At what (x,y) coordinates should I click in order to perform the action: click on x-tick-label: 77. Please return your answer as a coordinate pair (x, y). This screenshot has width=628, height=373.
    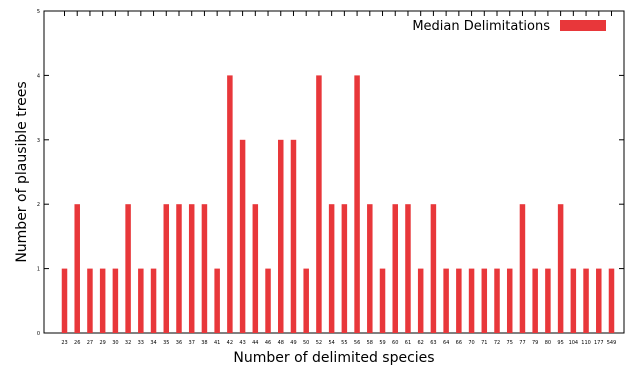
    Looking at the image, I should click on (522, 343).